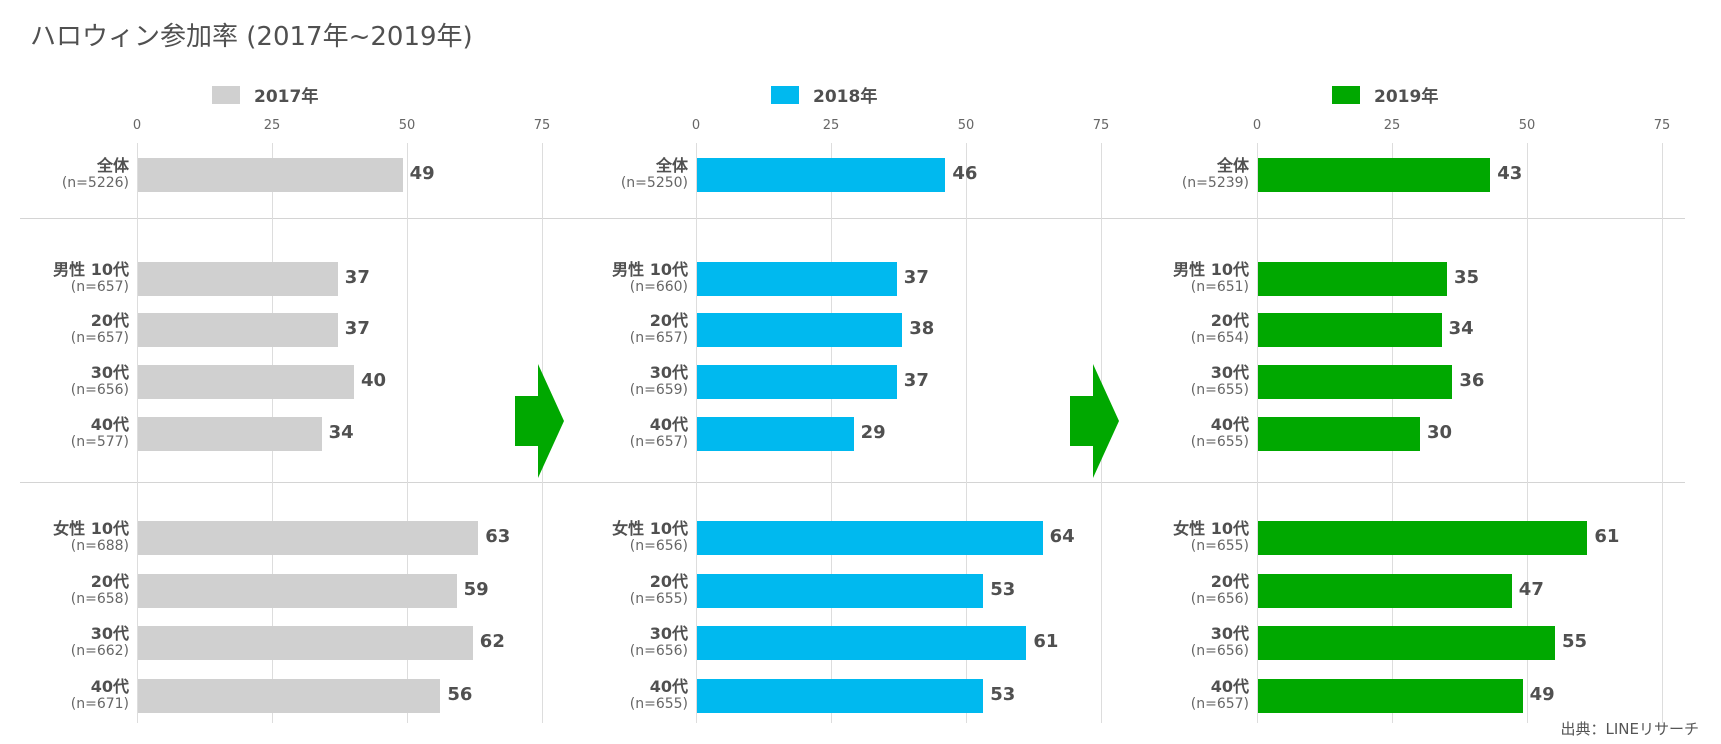 The width and height of the screenshot is (1721, 744). I want to click on chart-title: ハロウィン参加率 (2017年~2019年), so click(251, 37).